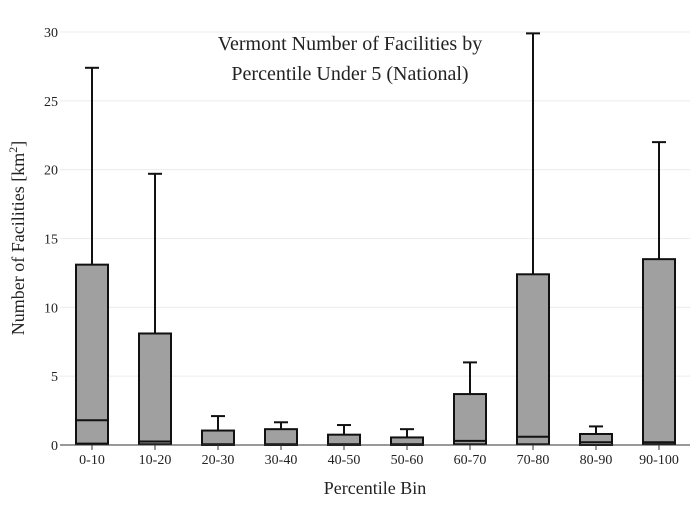 This screenshot has height=505, width=700. What do you see at coordinates (533, 460) in the screenshot?
I see `x-tick-label: 70-80` at bounding box center [533, 460].